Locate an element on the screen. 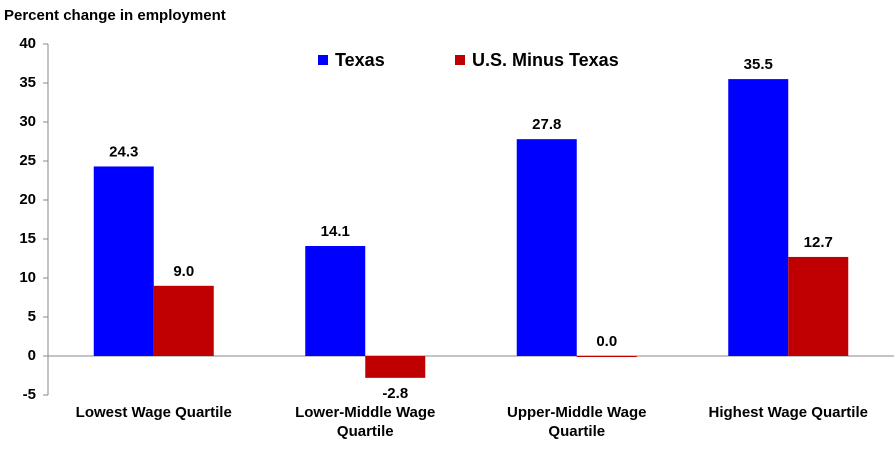 This screenshot has width=894, height=456. y-axis-title: Percent change in employment is located at coordinates (115, 15).